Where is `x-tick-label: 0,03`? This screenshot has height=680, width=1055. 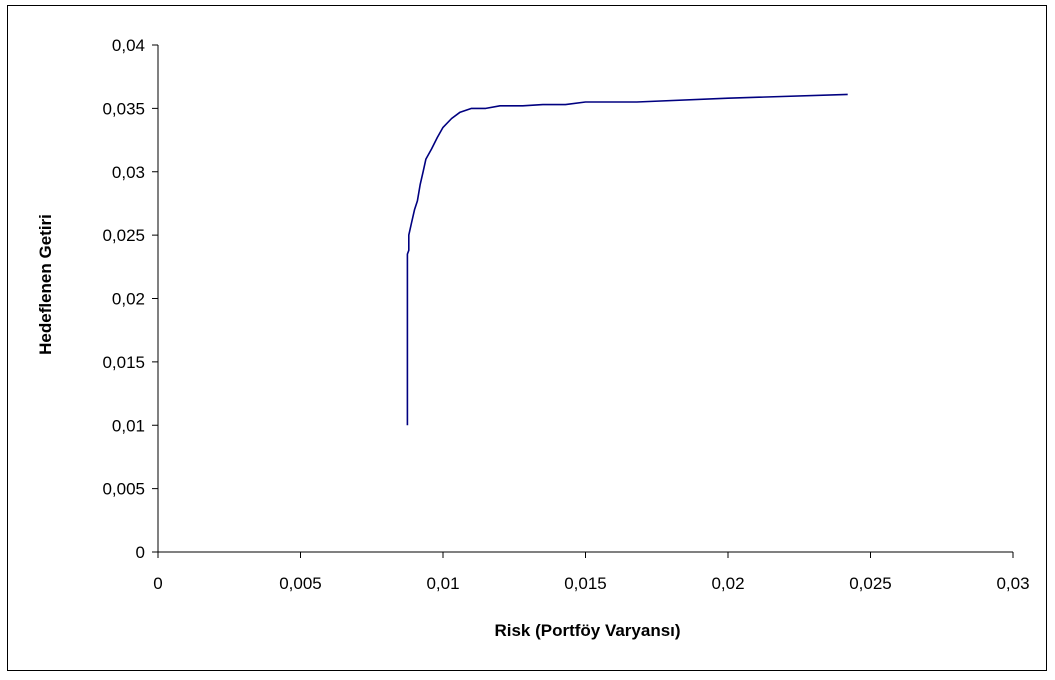 x-tick-label: 0,03 is located at coordinates (1012, 583).